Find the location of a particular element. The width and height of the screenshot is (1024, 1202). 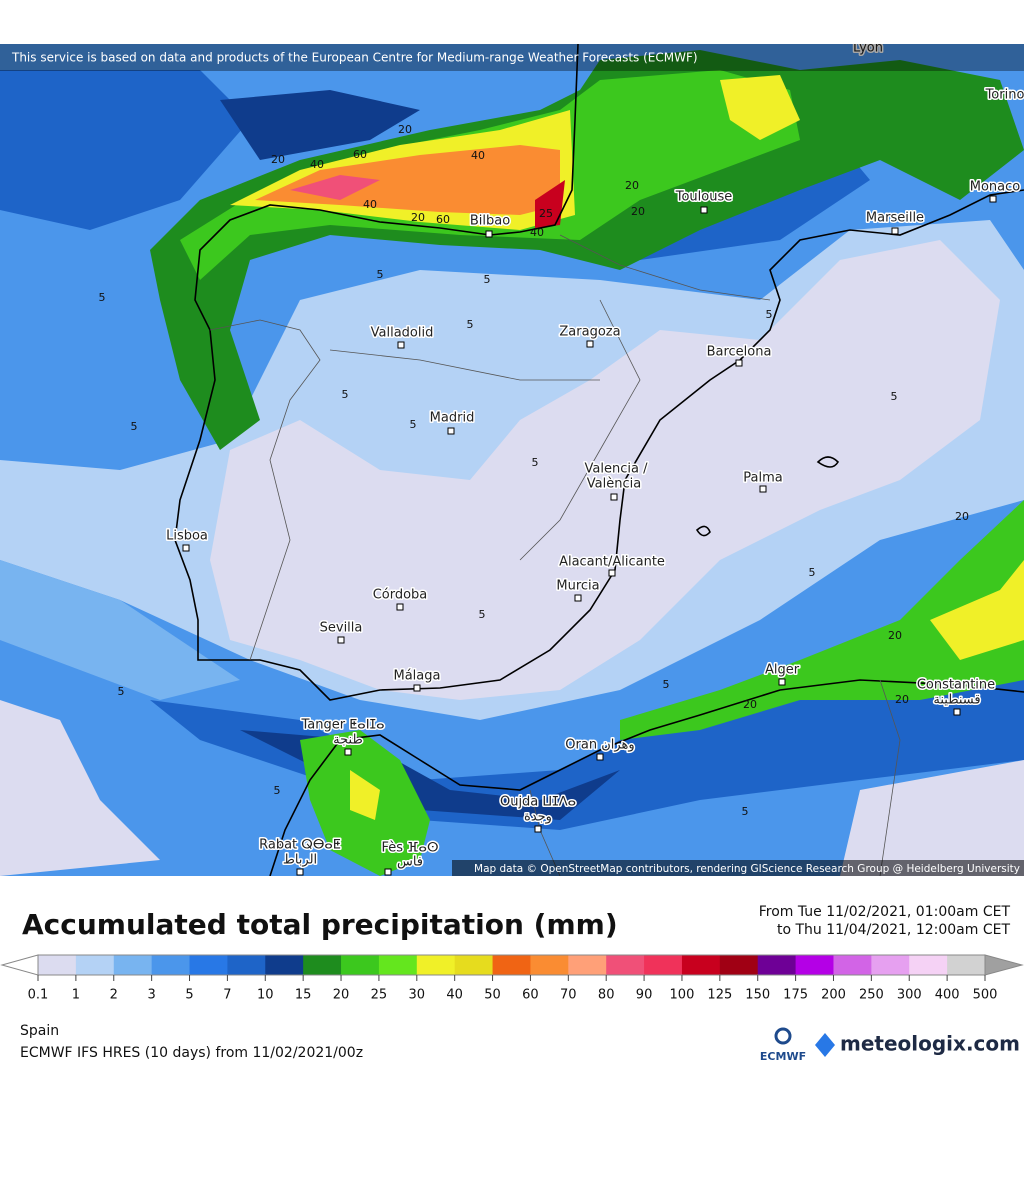

place-label: Lyon is located at coordinates (868, 48).